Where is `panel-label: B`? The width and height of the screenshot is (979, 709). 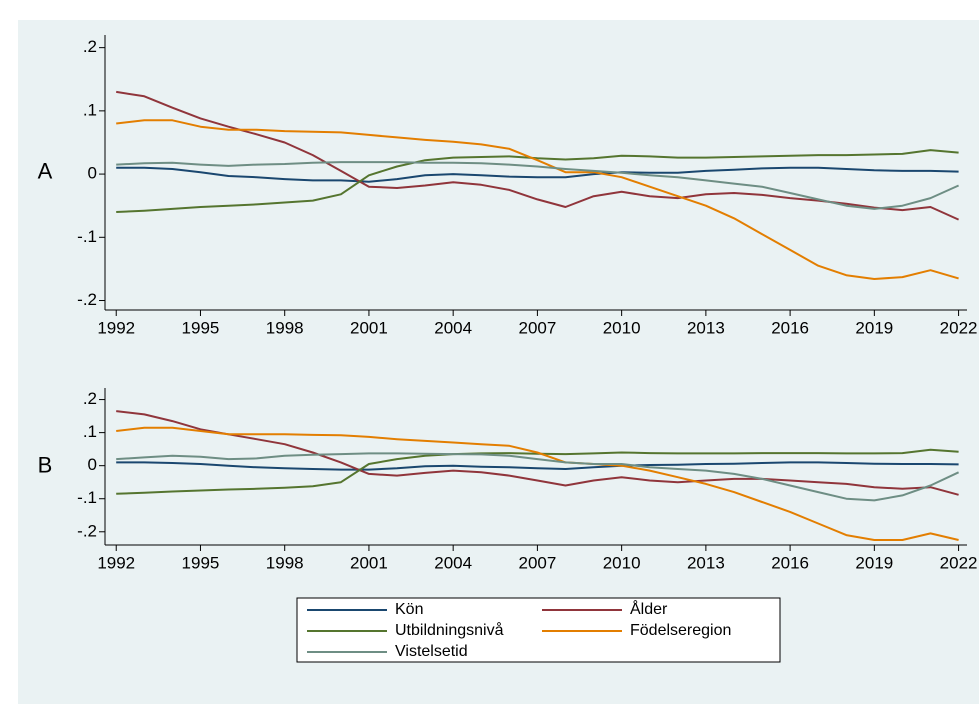 panel-label: B is located at coordinates (45, 464).